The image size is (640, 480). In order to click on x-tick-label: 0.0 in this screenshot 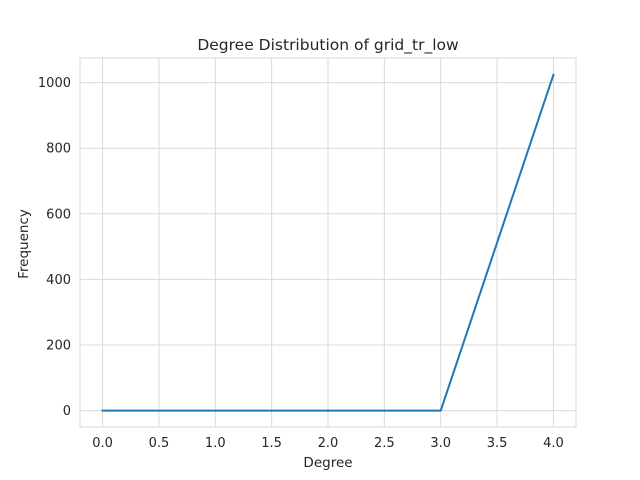, I will do `click(102, 443)`.